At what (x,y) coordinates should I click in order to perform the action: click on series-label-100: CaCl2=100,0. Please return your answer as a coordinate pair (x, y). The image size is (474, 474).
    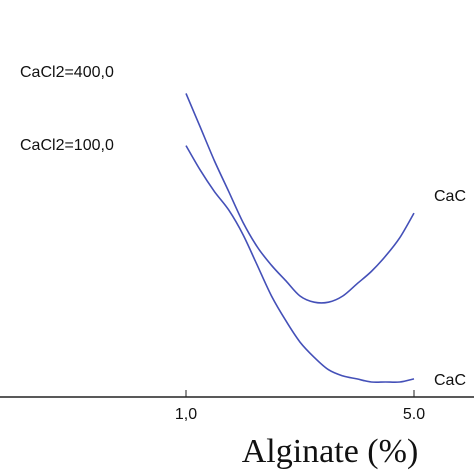
    Looking at the image, I should click on (67, 145).